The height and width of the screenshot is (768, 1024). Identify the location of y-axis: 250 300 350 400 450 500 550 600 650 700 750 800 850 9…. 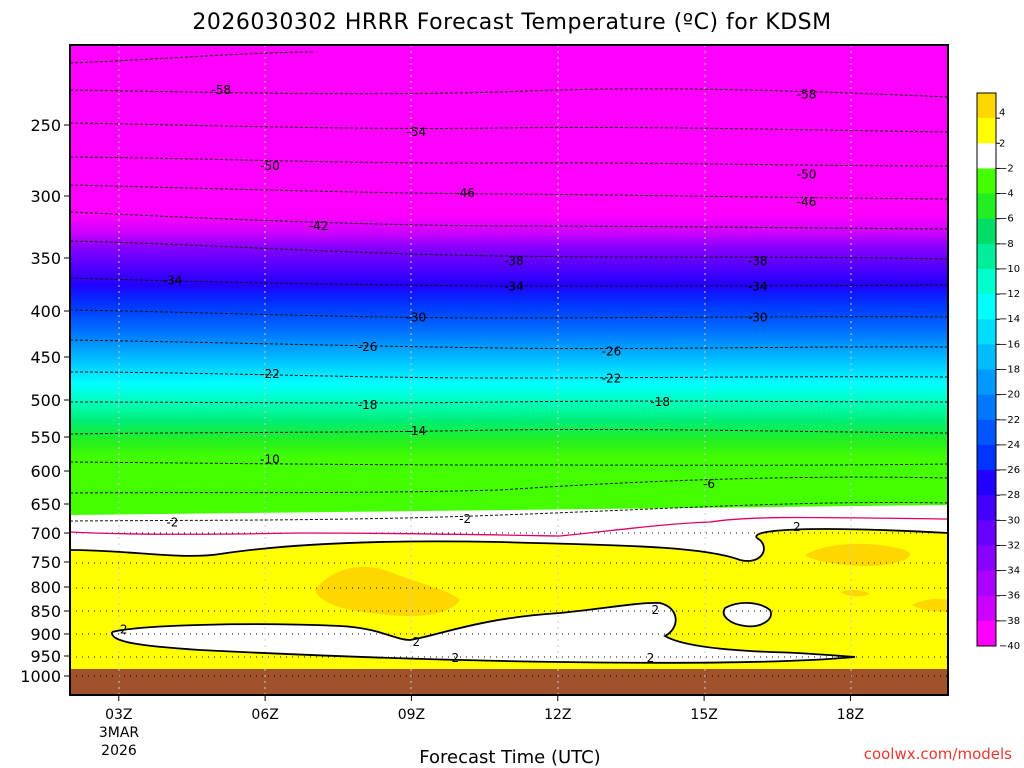
(45, 401).